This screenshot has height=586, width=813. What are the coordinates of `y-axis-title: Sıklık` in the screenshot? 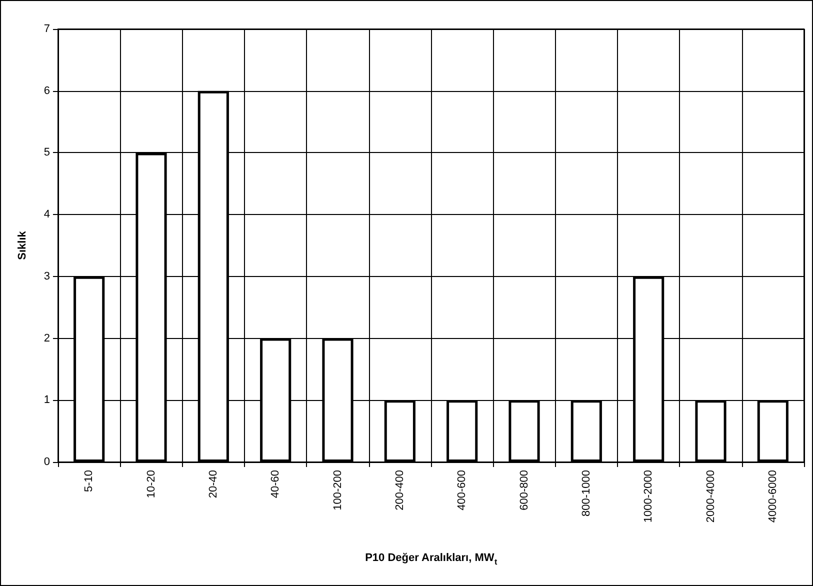 It's located at (22, 245).